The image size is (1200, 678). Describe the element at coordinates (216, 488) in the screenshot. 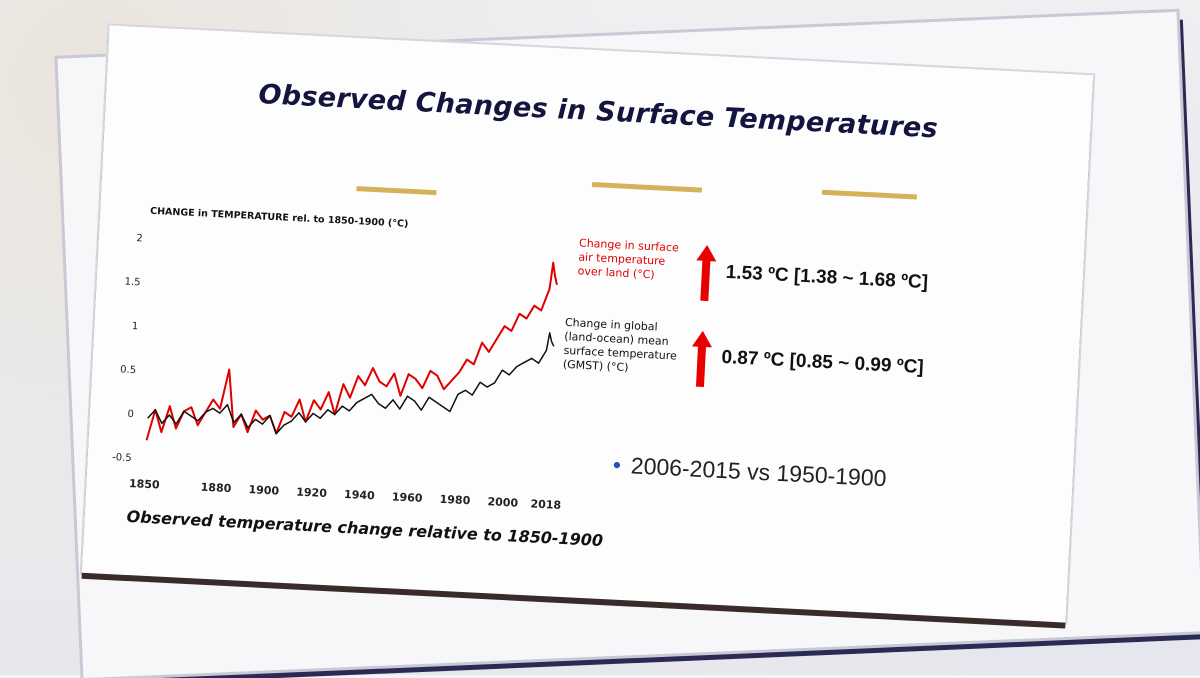

I see `x-tick-label: 1880` at that location.